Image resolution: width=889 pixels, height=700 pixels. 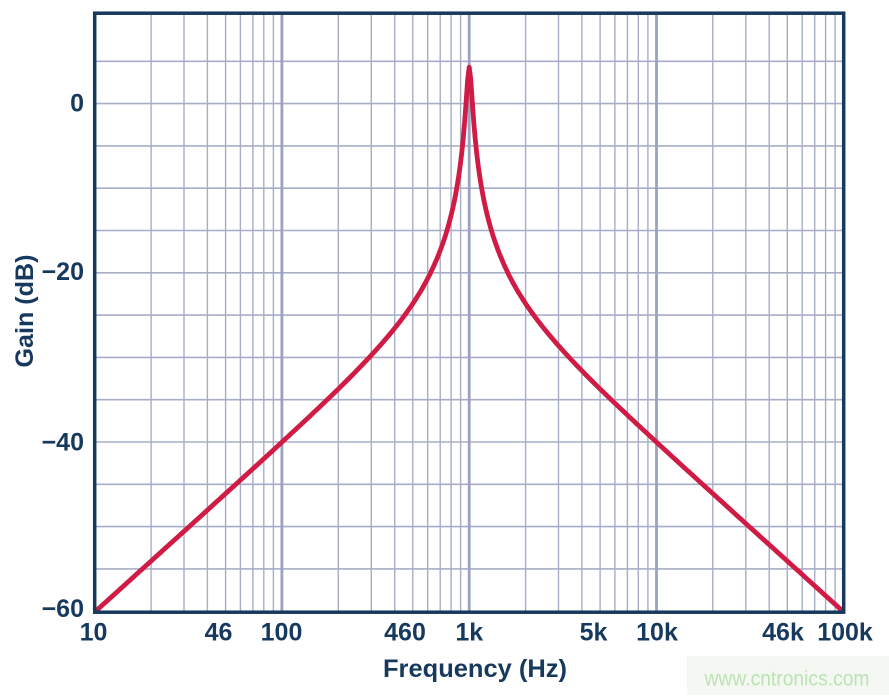 What do you see at coordinates (219, 633) in the screenshot?
I see `svg-text: 46` at bounding box center [219, 633].